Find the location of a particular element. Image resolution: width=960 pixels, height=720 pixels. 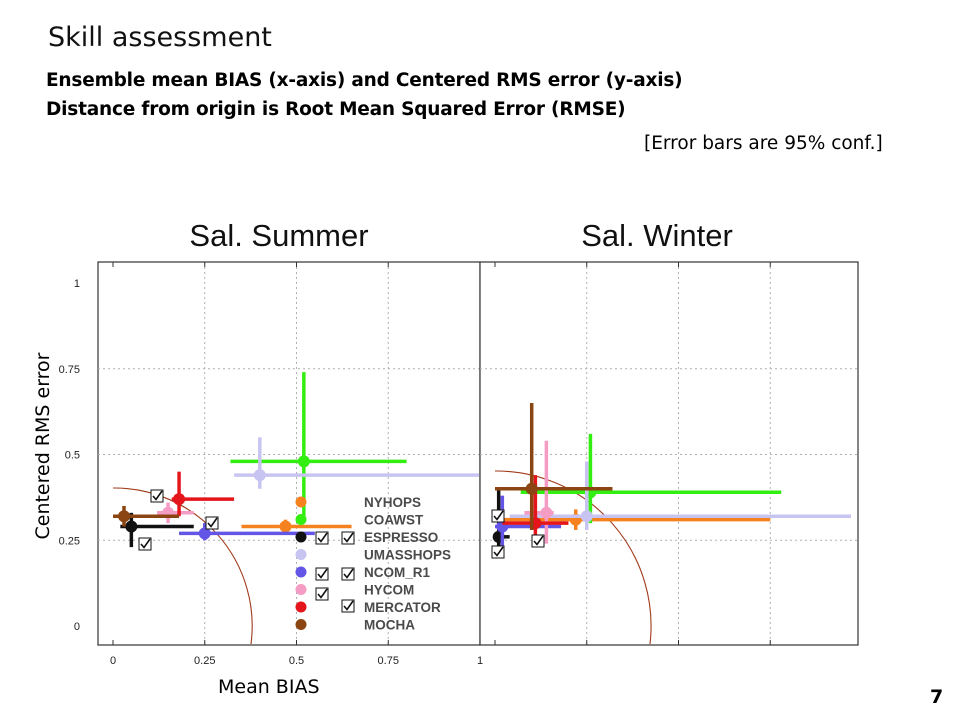

x-axis-label: Mean BIAS is located at coordinates (269, 687).